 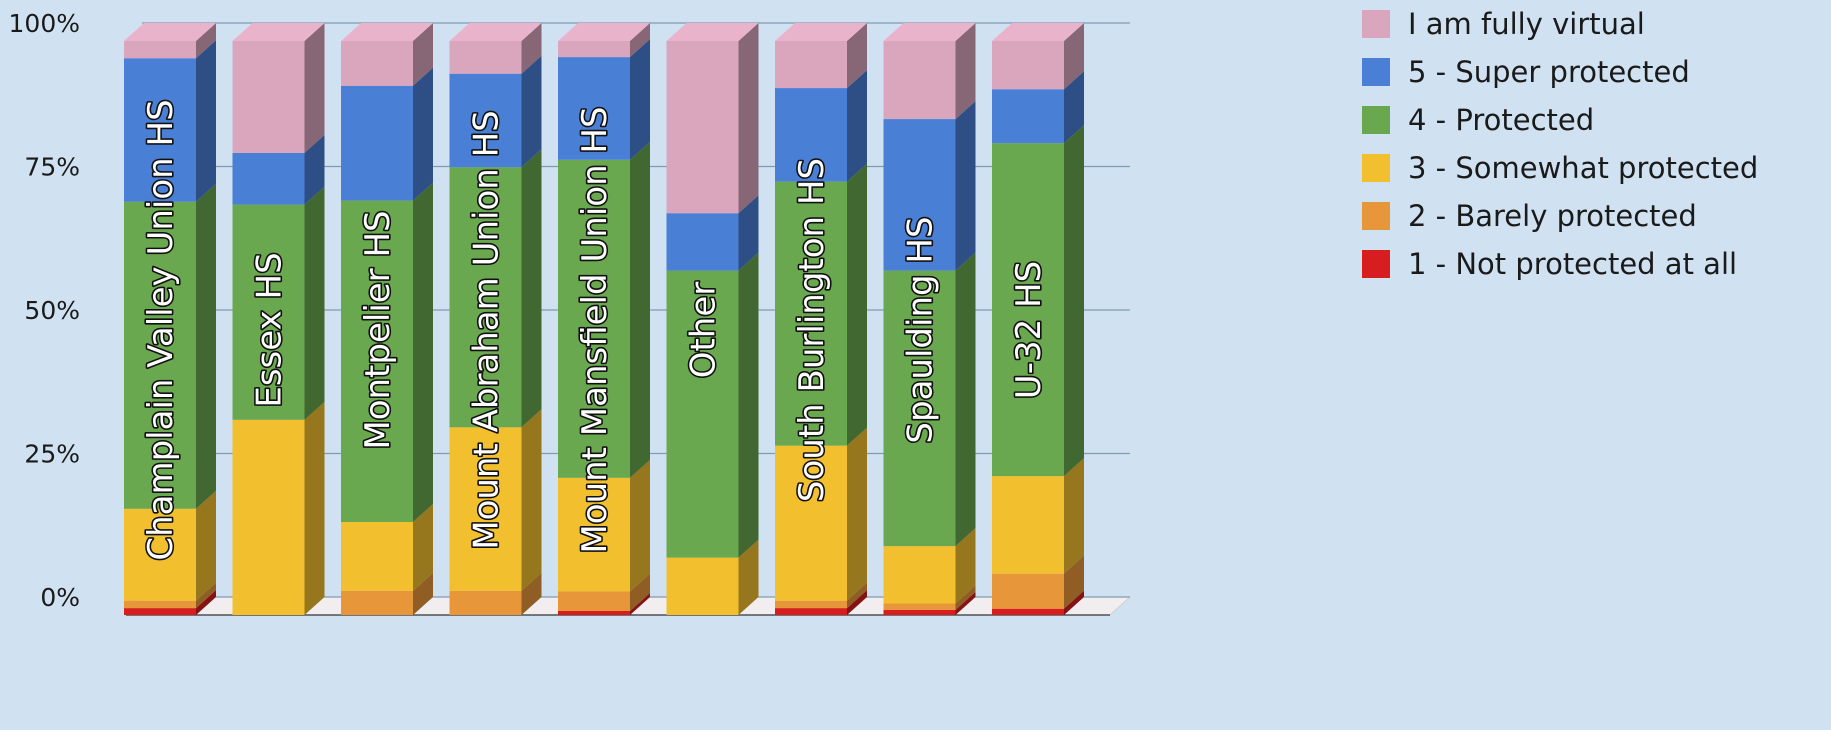 I want to click on legend-label: 5 - Super protected, so click(x=1549, y=72).